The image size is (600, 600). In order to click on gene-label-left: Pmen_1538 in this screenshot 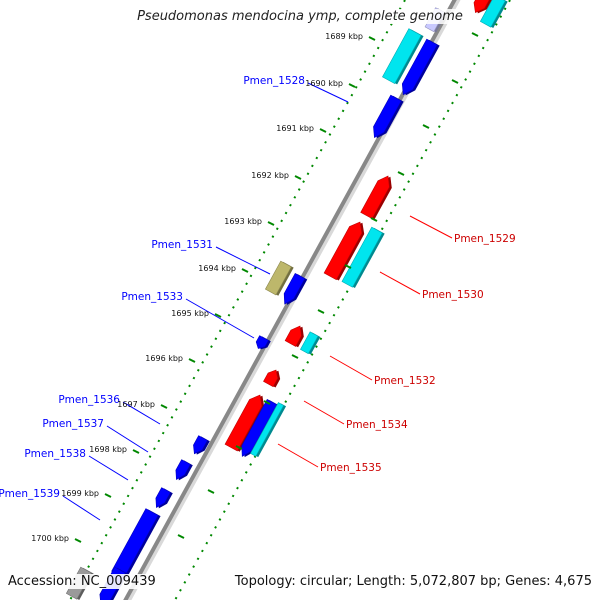, I will do `click(55, 454)`.